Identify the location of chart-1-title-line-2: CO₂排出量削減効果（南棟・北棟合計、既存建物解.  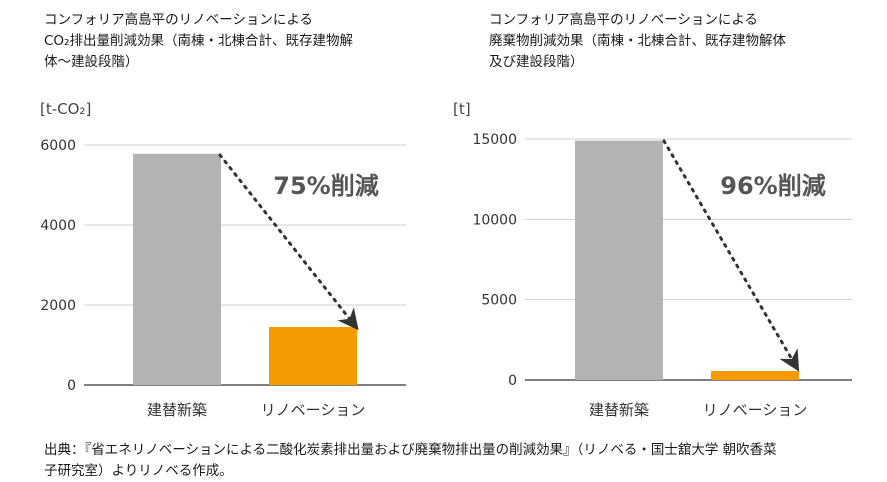
(198, 41).